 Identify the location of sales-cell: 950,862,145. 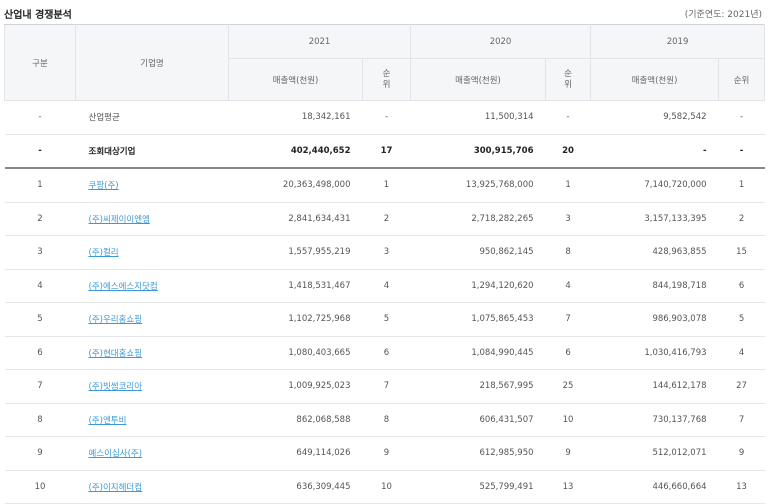
(478, 252).